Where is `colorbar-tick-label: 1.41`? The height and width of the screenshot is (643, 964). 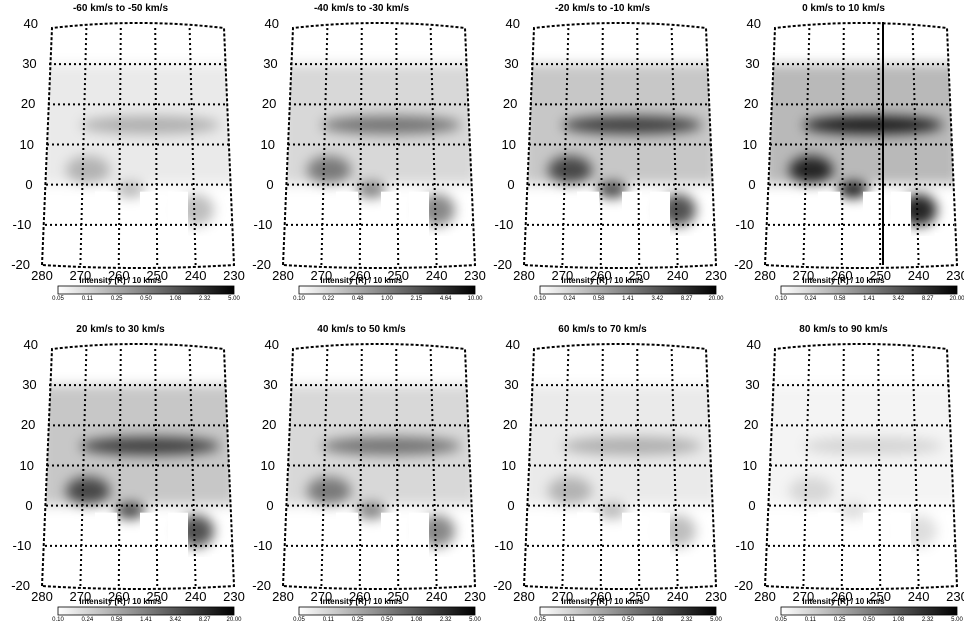 colorbar-tick-label: 1.41 is located at coordinates (869, 299).